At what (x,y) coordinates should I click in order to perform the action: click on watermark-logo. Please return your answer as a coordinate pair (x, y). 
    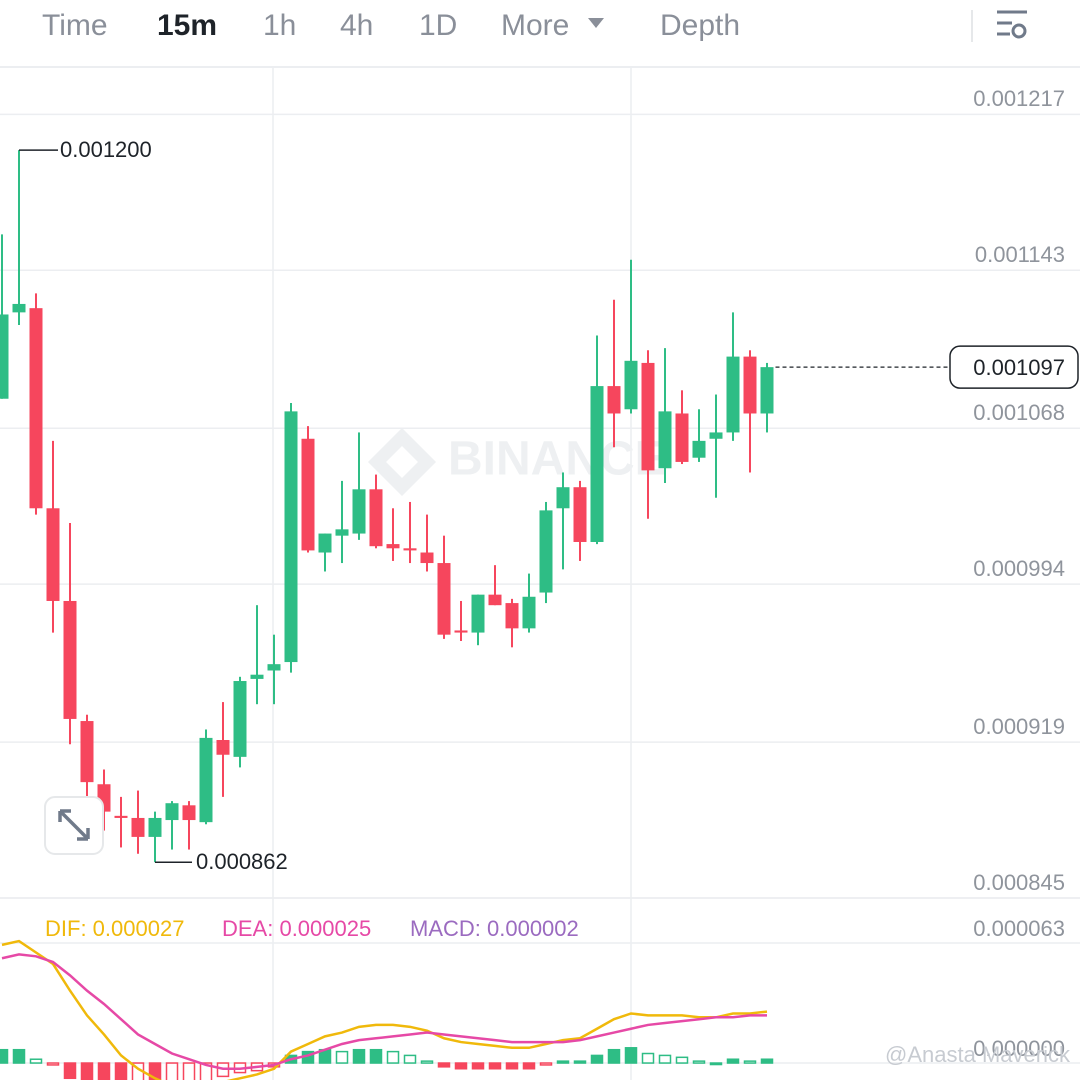
    Looking at the image, I should click on (402, 462).